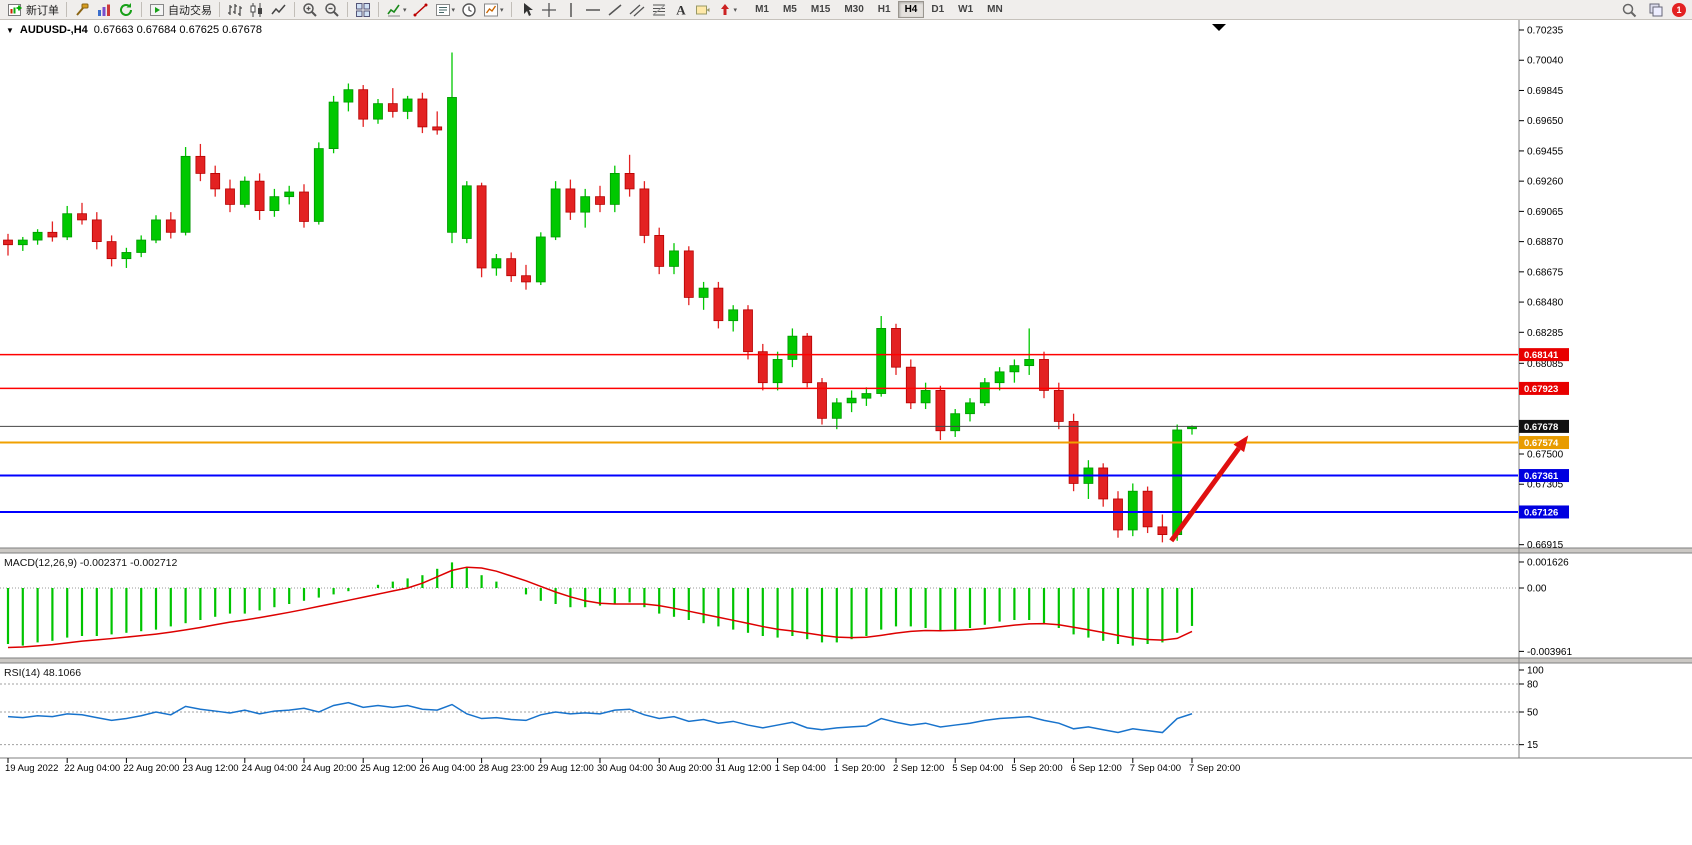  Describe the element at coordinates (1036, 768) in the screenshot. I see `time-tick-label: 5 Sep 20:00` at that location.